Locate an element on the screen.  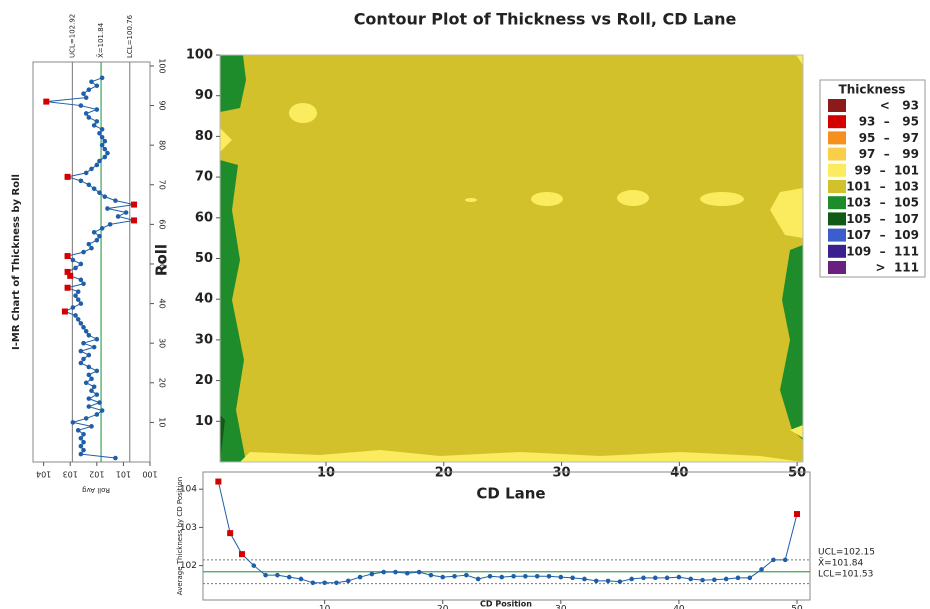
y-tick-label: 30 is located at coordinates (204, 339).